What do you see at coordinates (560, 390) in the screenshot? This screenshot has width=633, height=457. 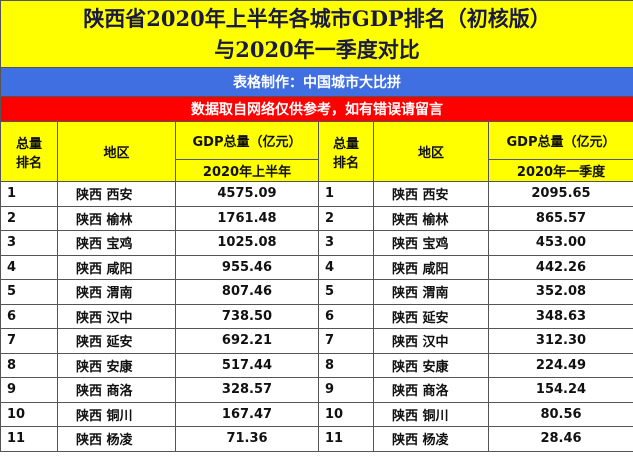 I see `value-cell: 154.24` at bounding box center [560, 390].